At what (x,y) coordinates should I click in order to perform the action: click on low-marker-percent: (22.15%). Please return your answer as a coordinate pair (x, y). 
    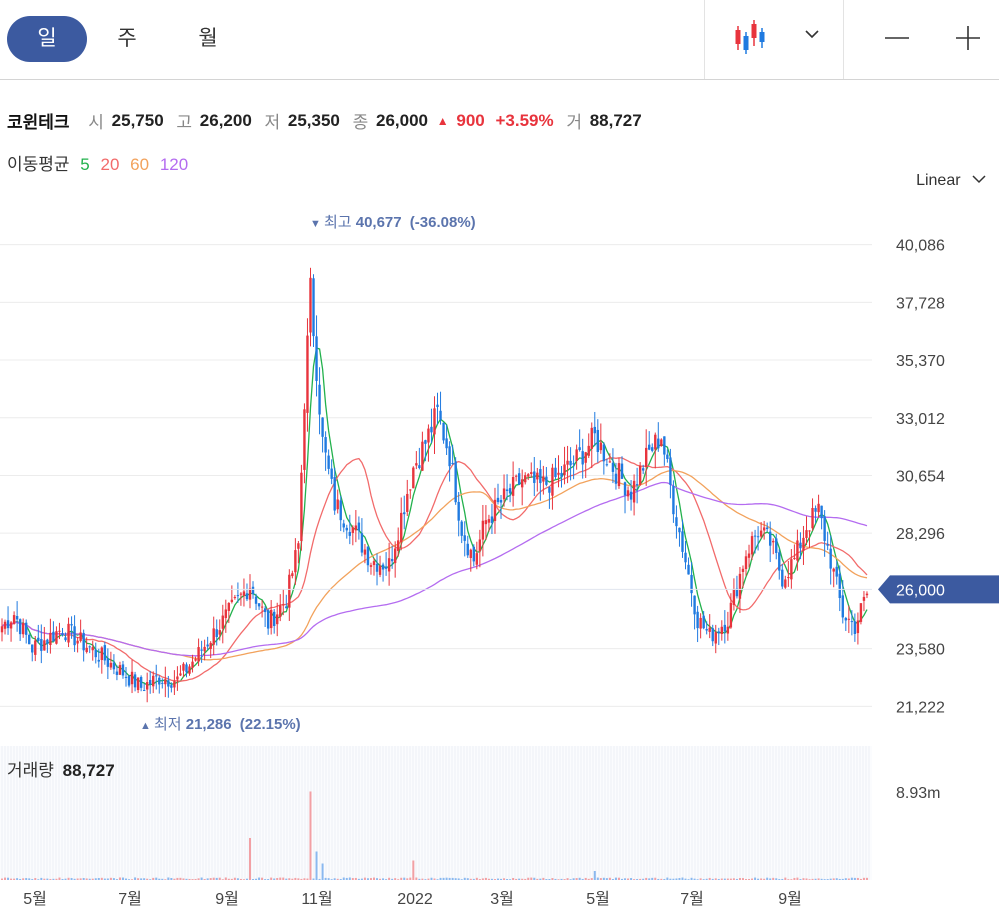
    Looking at the image, I should click on (270, 724).